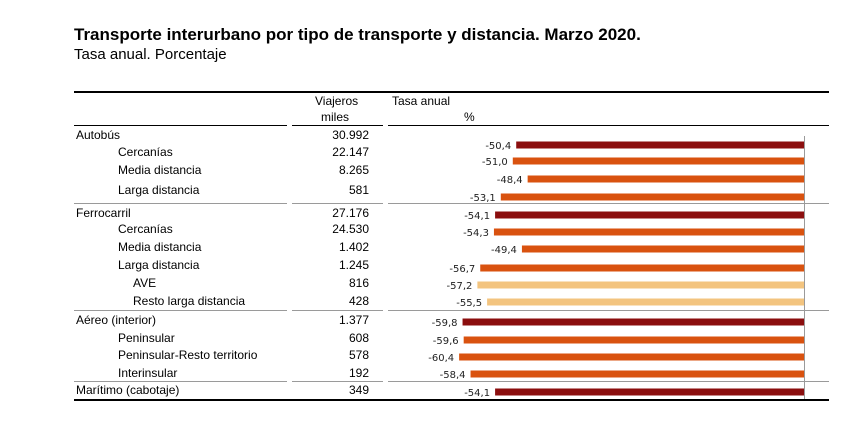 This screenshot has height=441, width=866. What do you see at coordinates (350, 213) in the screenshot?
I see `row-viajeros-value: 27.176` at bounding box center [350, 213].